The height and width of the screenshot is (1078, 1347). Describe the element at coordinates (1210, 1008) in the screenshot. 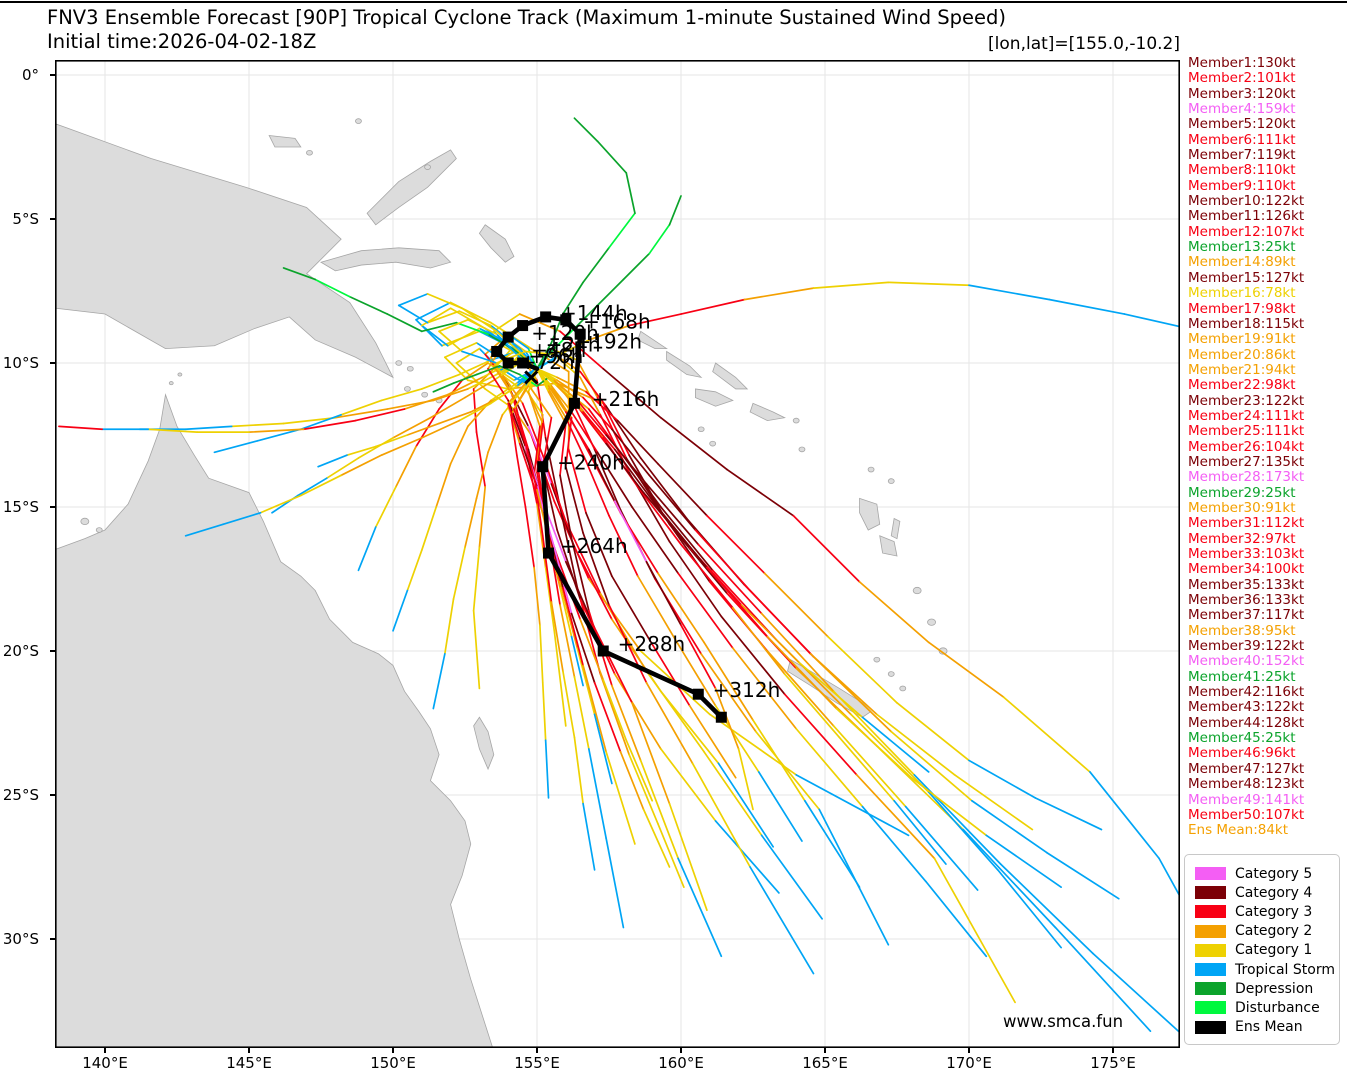

I see `legend-swatch-dist` at that location.